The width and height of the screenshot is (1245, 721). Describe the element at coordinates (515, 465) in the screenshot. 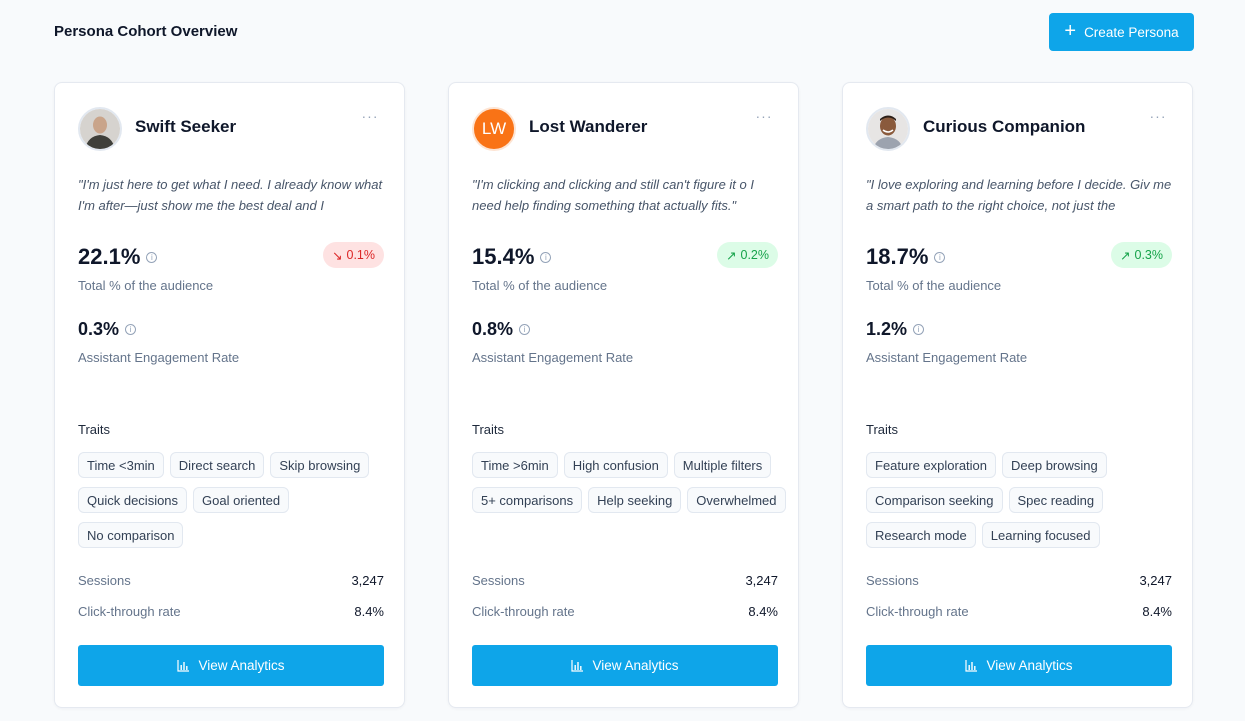

I see `trait-tag: Time >6min` at that location.